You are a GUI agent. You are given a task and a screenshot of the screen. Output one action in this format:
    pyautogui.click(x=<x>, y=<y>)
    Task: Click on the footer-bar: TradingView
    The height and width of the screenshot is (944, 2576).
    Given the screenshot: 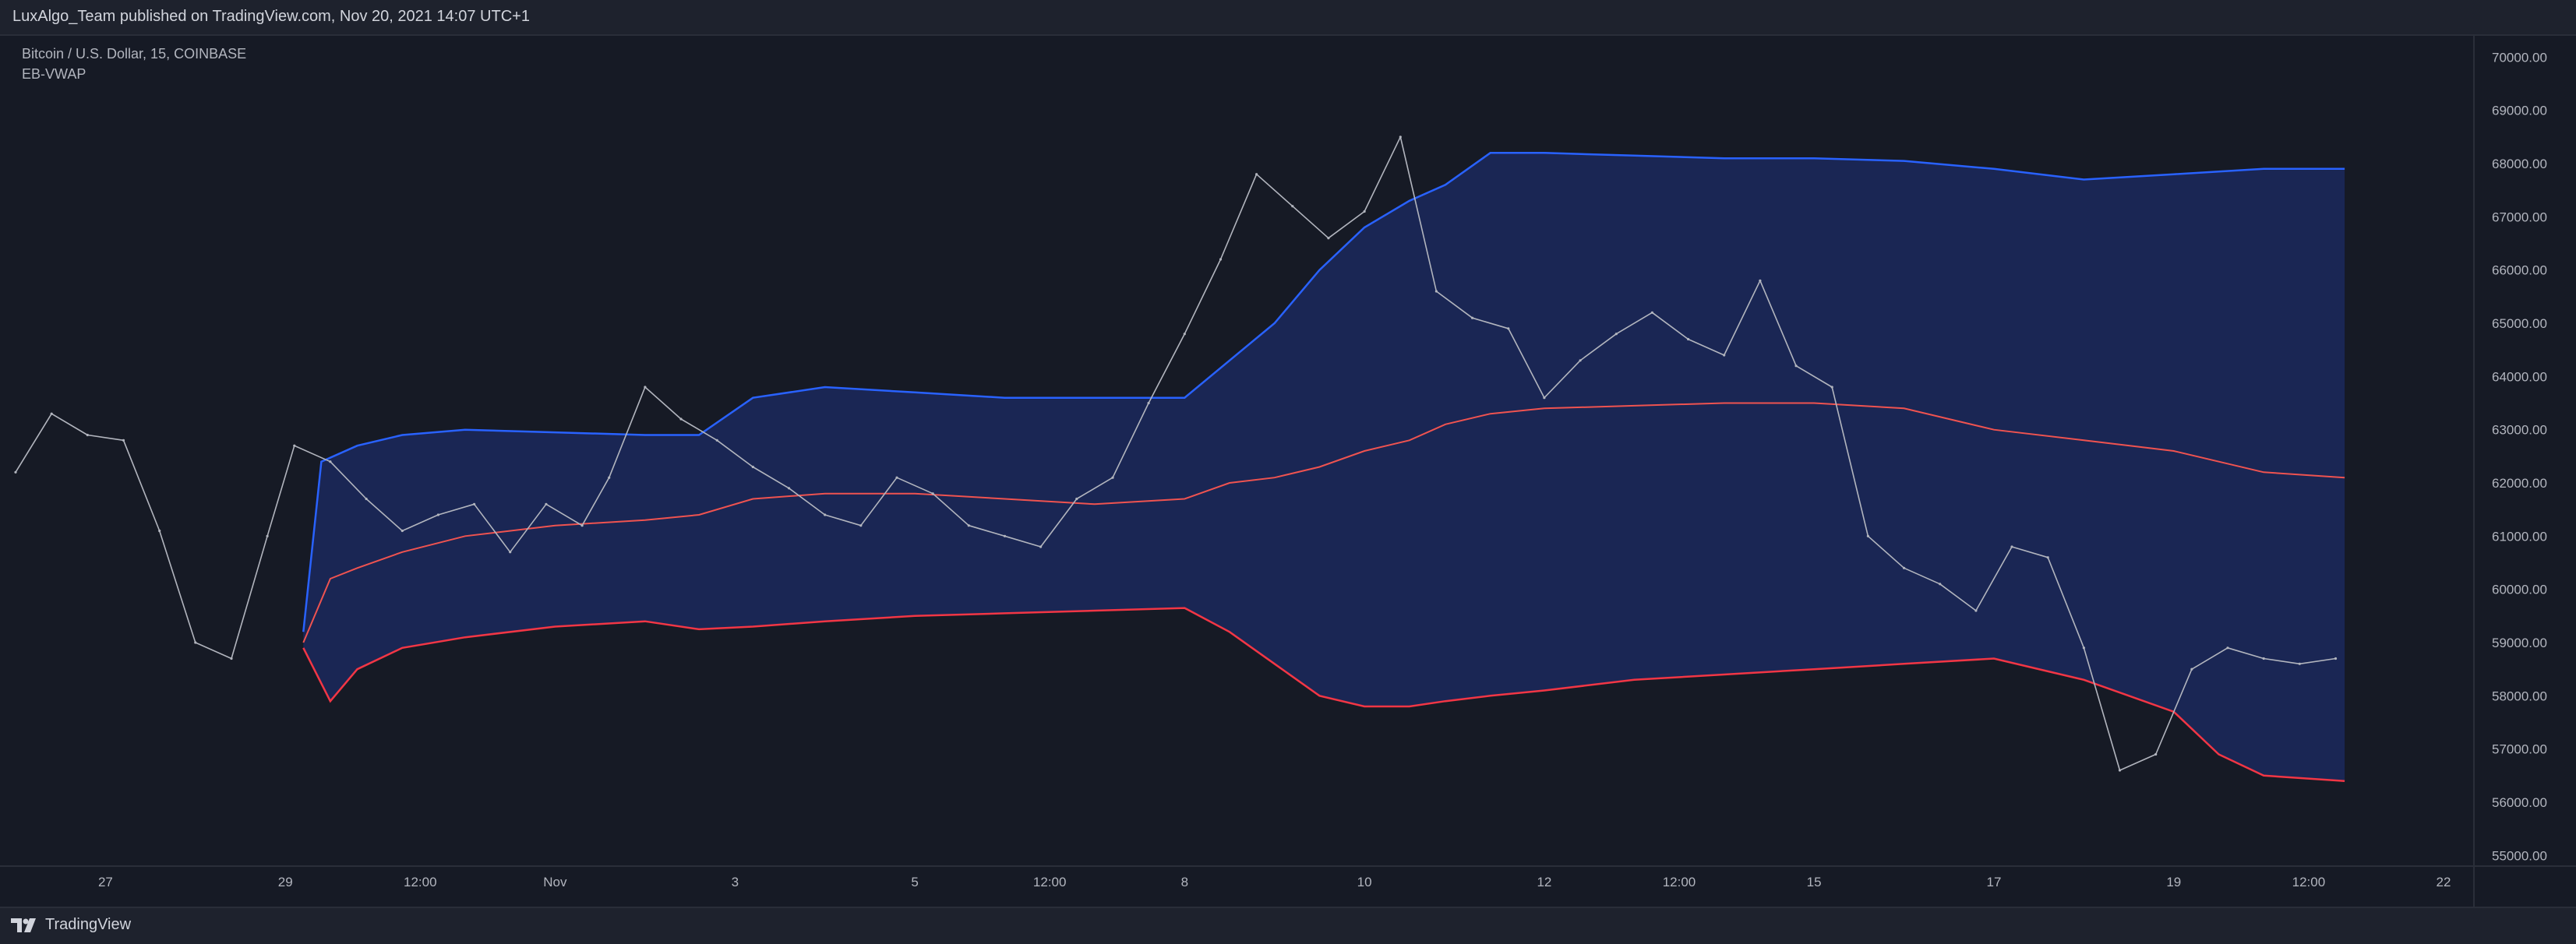 What is the action you would take?
    pyautogui.click(x=1288, y=925)
    